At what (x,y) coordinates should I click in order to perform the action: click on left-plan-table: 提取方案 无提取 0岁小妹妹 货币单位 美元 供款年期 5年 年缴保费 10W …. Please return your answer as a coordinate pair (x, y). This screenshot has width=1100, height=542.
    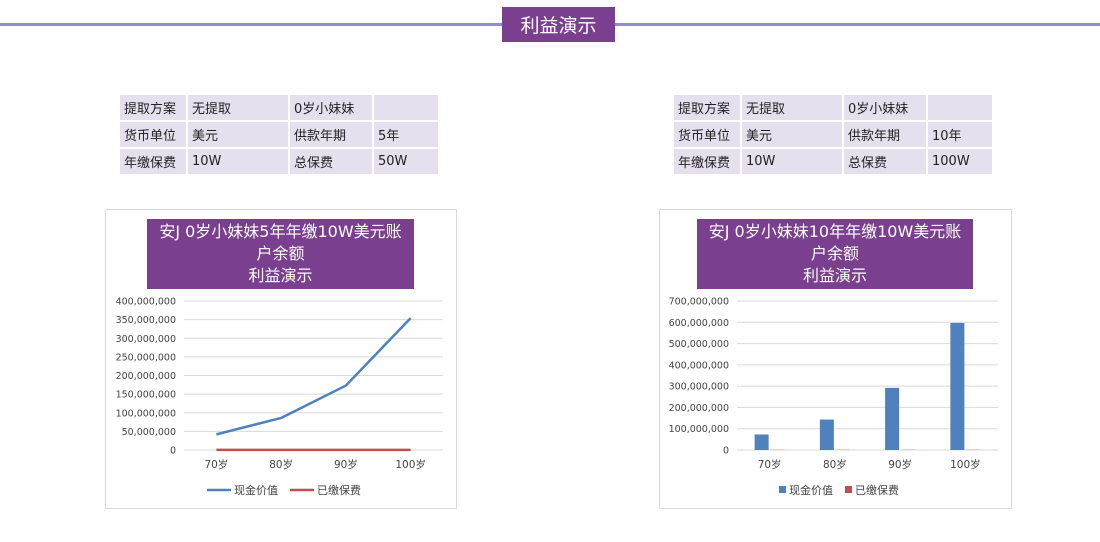
    Looking at the image, I should click on (279, 134).